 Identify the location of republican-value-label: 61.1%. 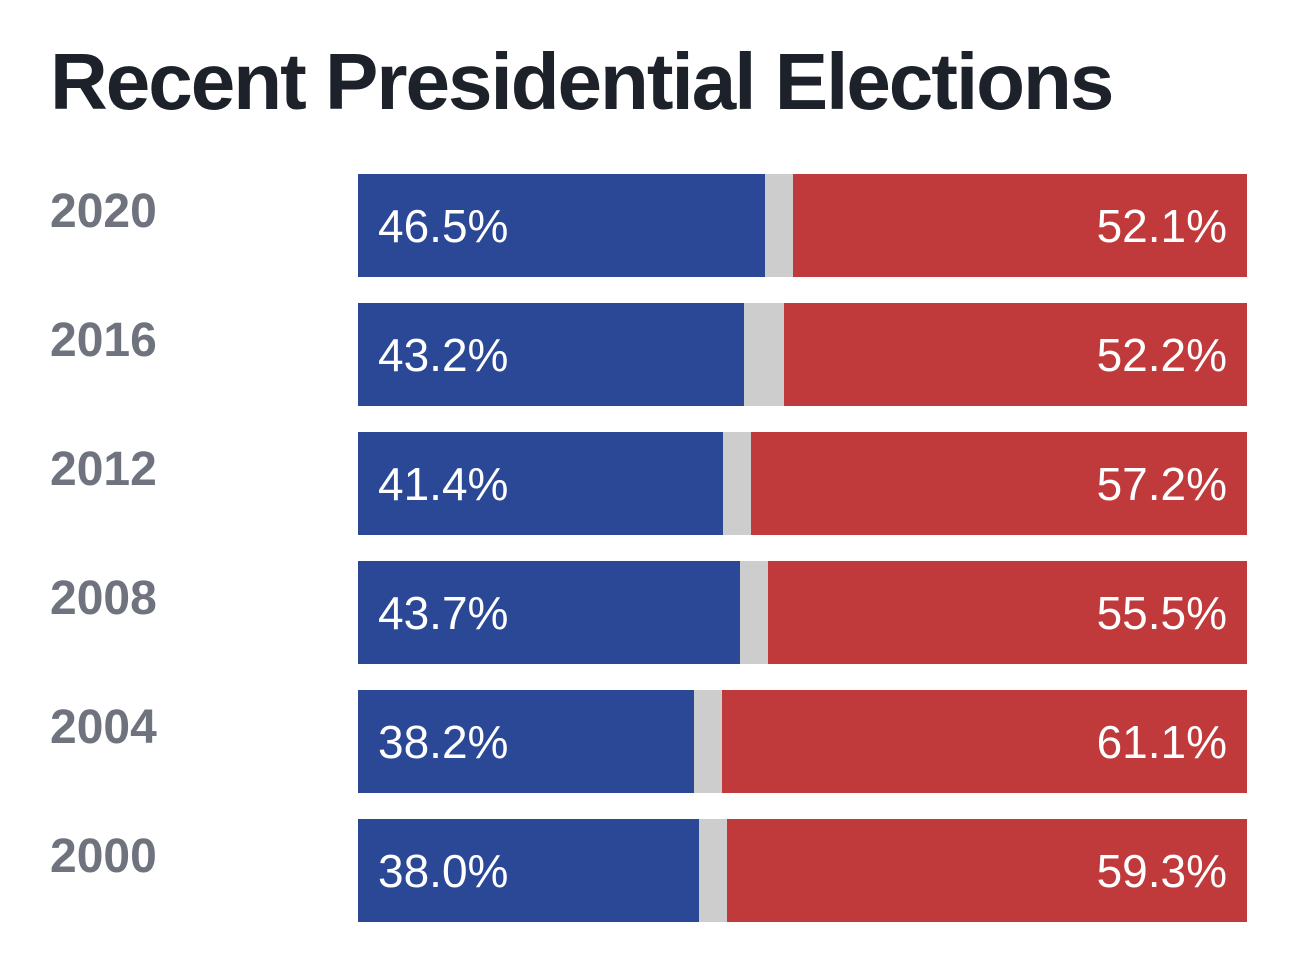
(1161, 741).